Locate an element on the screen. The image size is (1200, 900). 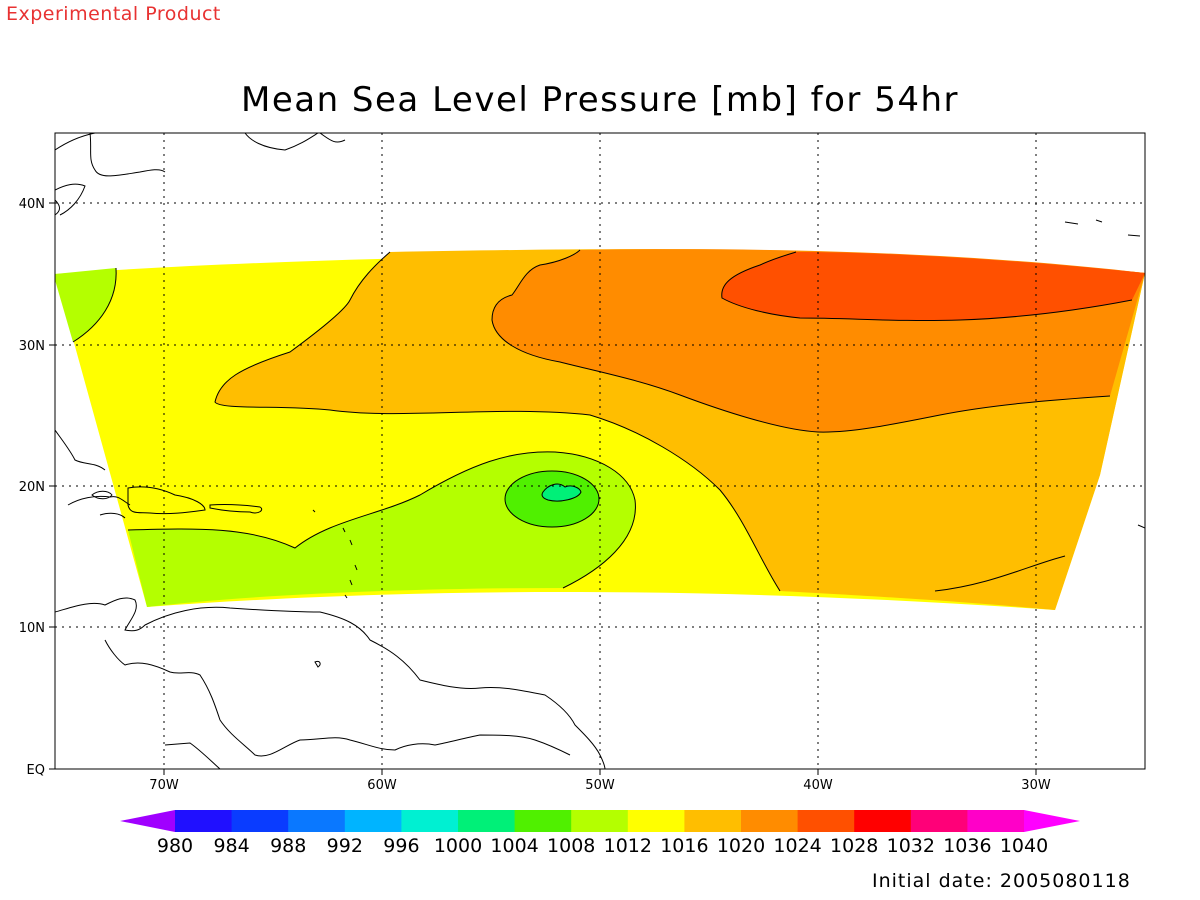
chart-title: Mean Sea Level Pressure [mb] for 54hr is located at coordinates (600, 100).